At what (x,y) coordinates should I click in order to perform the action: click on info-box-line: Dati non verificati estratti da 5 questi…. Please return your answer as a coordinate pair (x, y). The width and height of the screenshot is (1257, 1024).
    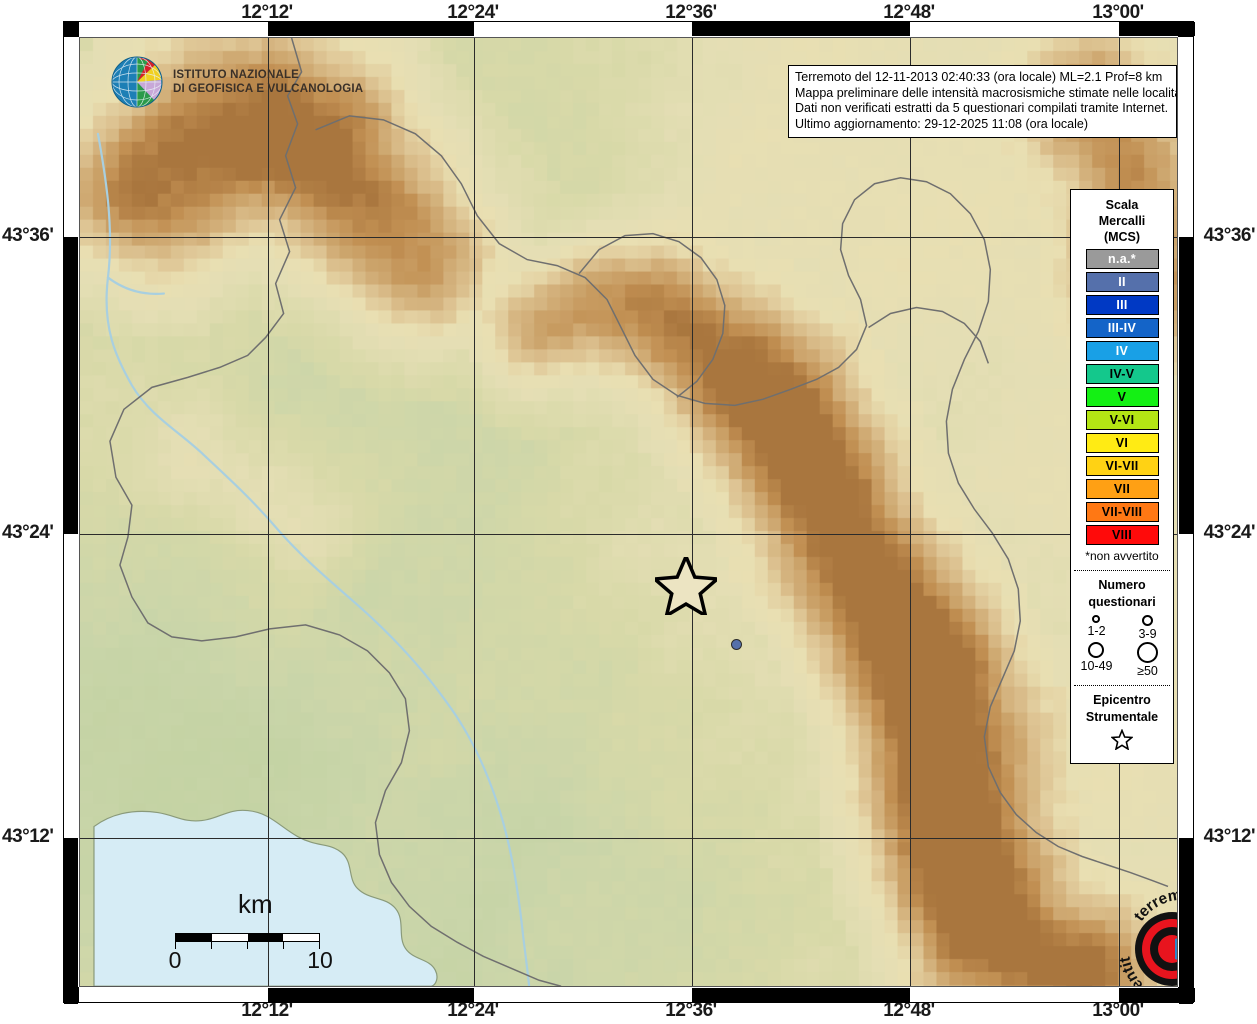
    Looking at the image, I should click on (982, 108).